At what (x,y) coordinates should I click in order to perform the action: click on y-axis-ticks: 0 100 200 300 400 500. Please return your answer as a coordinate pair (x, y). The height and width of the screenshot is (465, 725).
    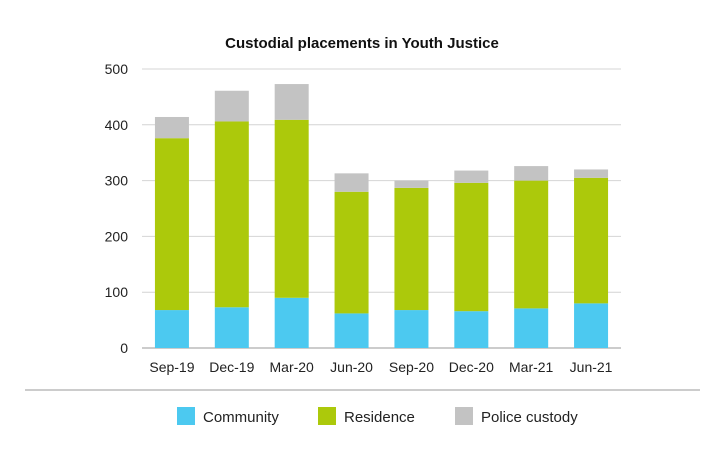
    Looking at the image, I should click on (117, 208).